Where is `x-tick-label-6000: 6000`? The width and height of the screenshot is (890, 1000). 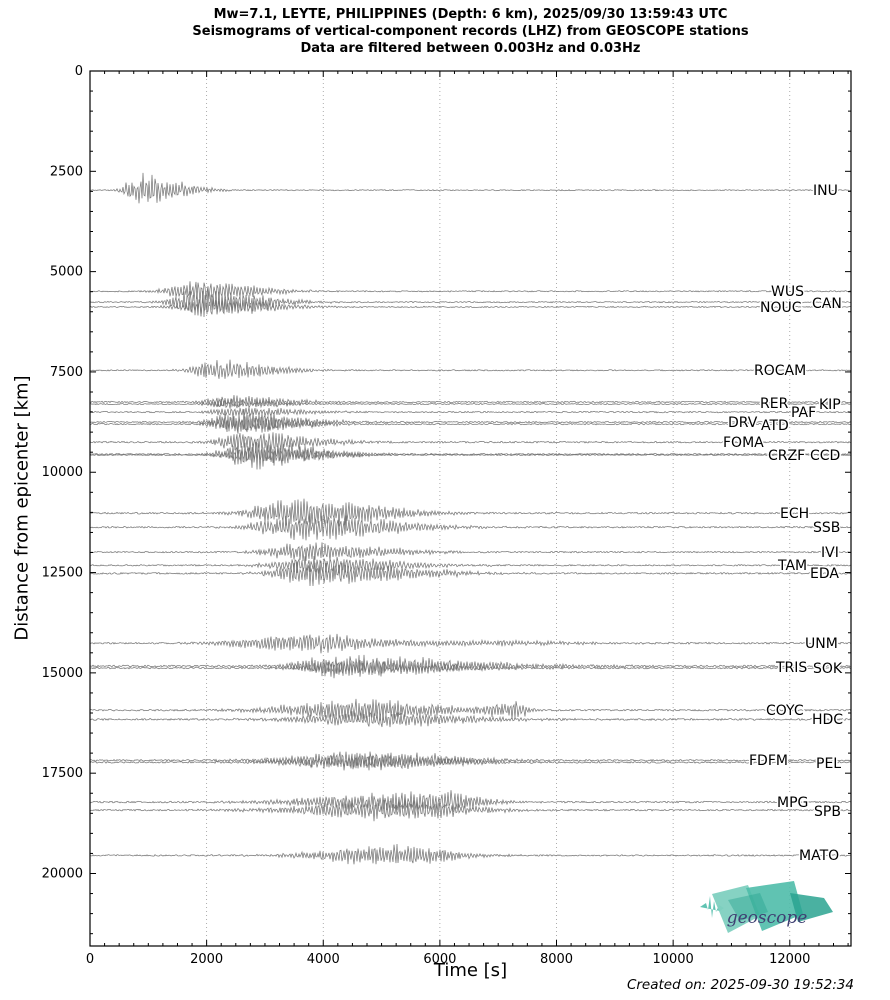
x-tick-label-6000: 6000 is located at coordinates (439, 959).